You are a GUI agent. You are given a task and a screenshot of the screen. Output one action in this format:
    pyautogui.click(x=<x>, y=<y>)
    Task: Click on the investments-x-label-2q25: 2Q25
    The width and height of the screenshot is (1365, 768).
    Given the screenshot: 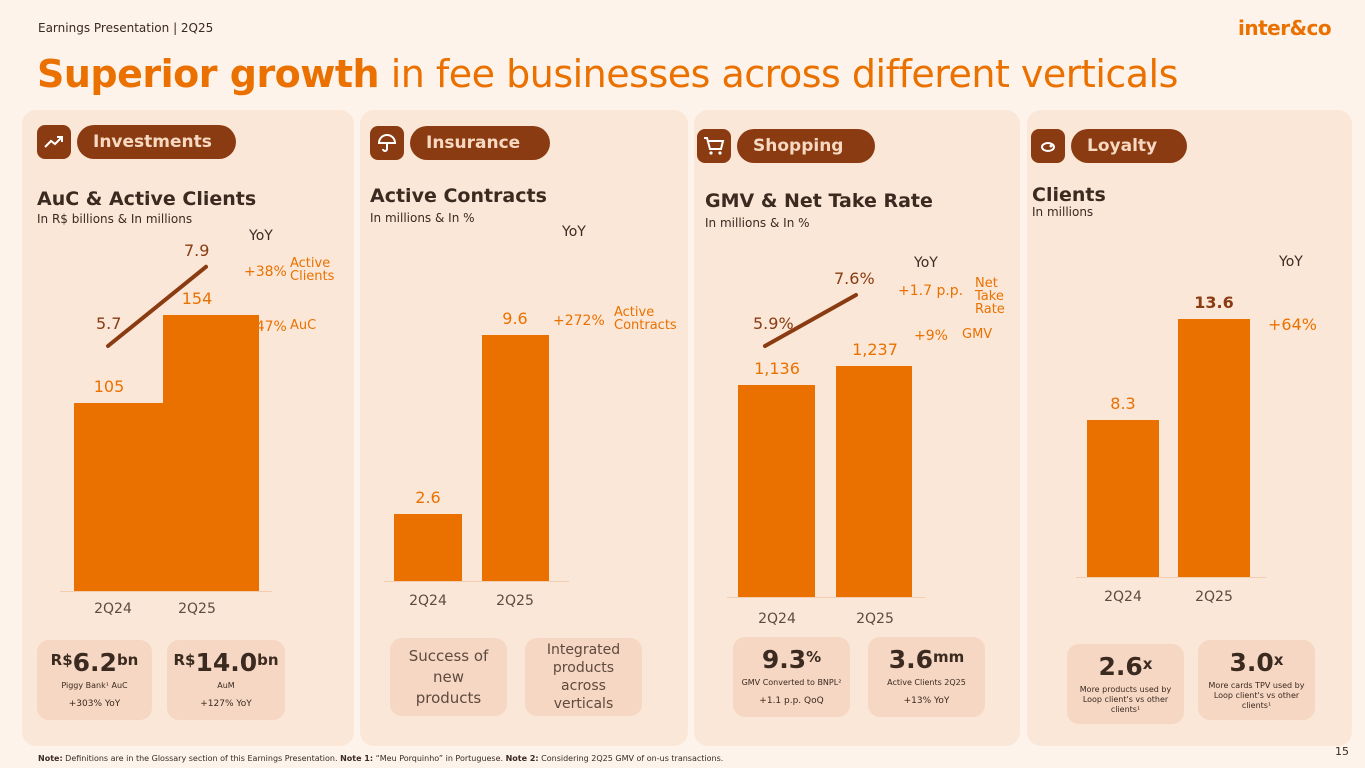 What is the action you would take?
    pyautogui.click(x=197, y=609)
    